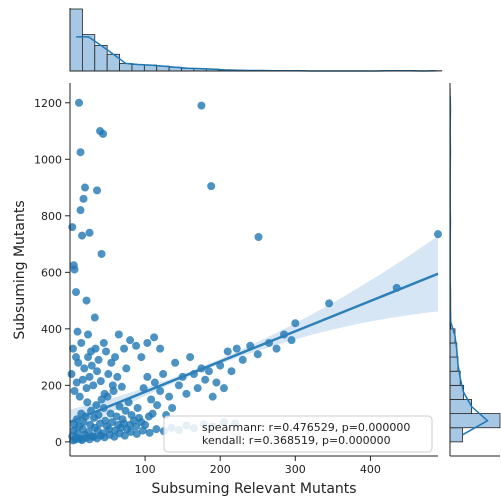  I want to click on y-tick-label: 200, so click(51, 385).